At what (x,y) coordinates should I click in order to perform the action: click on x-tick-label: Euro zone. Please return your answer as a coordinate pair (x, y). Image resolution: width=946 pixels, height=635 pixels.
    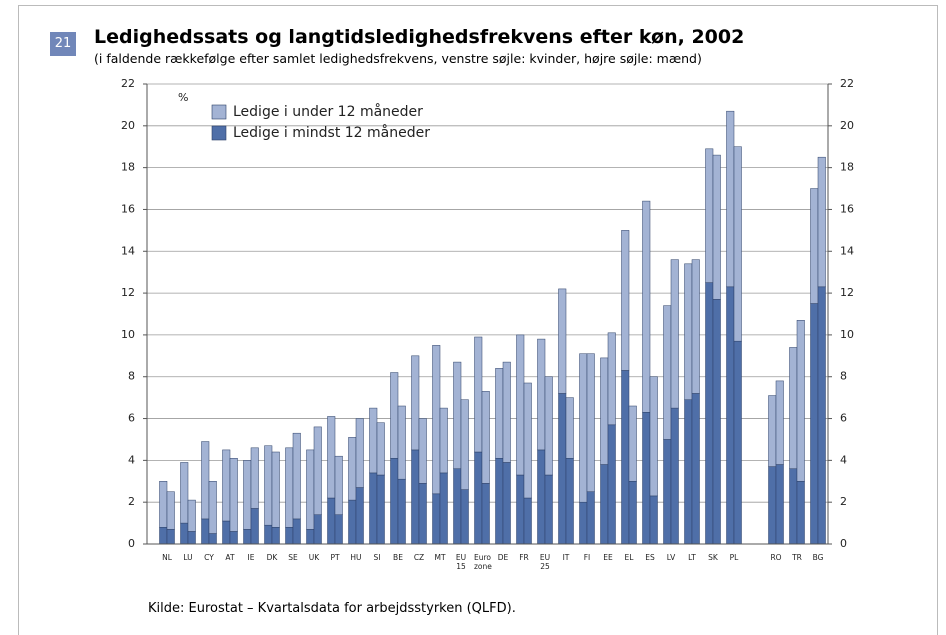
    Looking at the image, I should click on (483, 562).